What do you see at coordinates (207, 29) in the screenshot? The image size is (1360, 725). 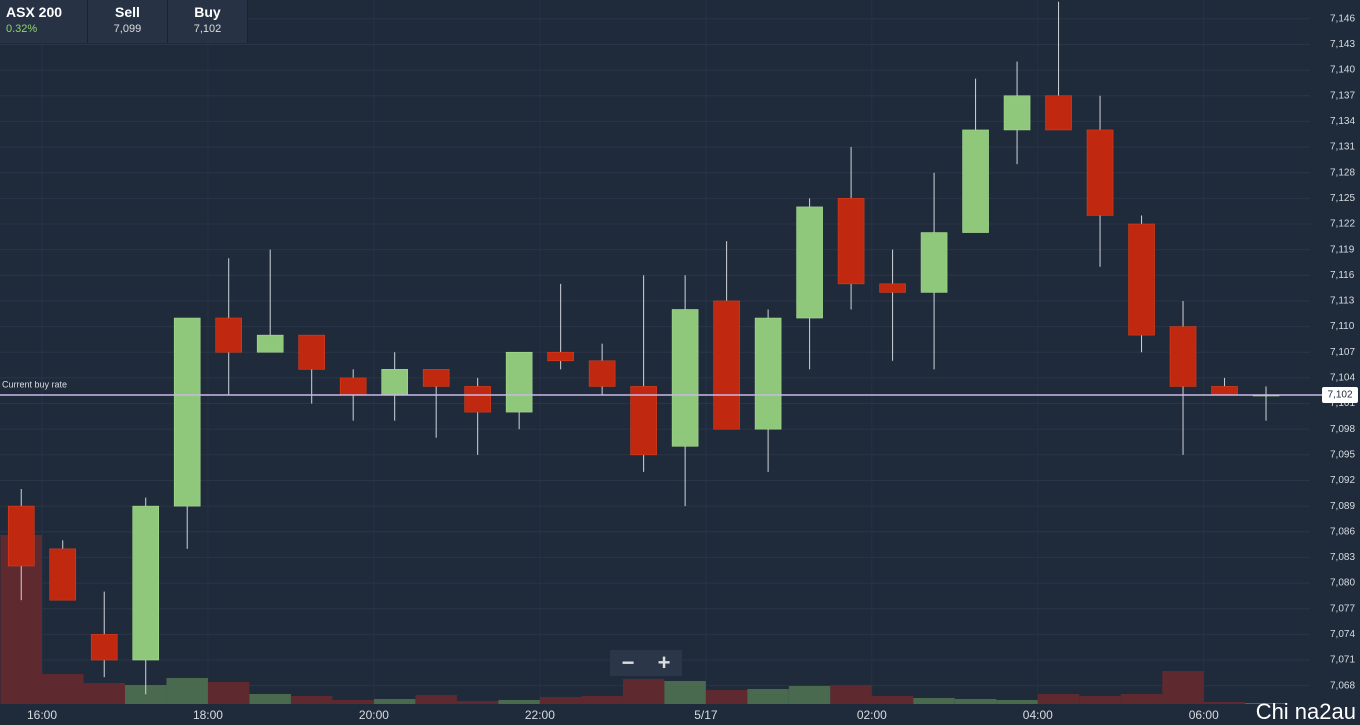 I see `buy-value: 7,102` at bounding box center [207, 29].